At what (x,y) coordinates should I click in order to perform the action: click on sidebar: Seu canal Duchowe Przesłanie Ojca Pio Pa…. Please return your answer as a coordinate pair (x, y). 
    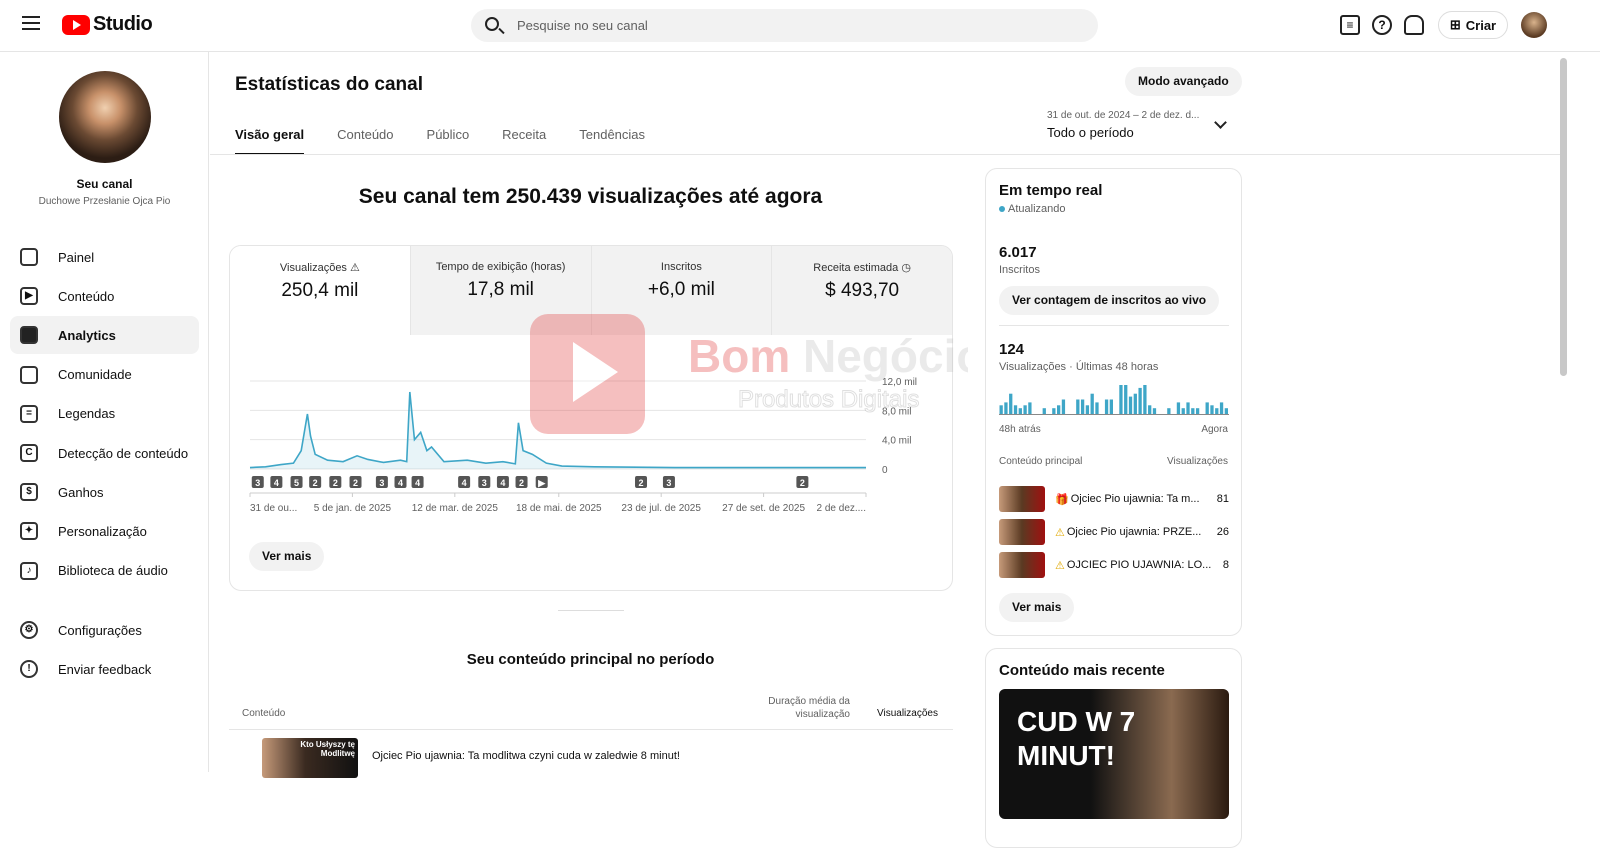
    Looking at the image, I should click on (104, 412).